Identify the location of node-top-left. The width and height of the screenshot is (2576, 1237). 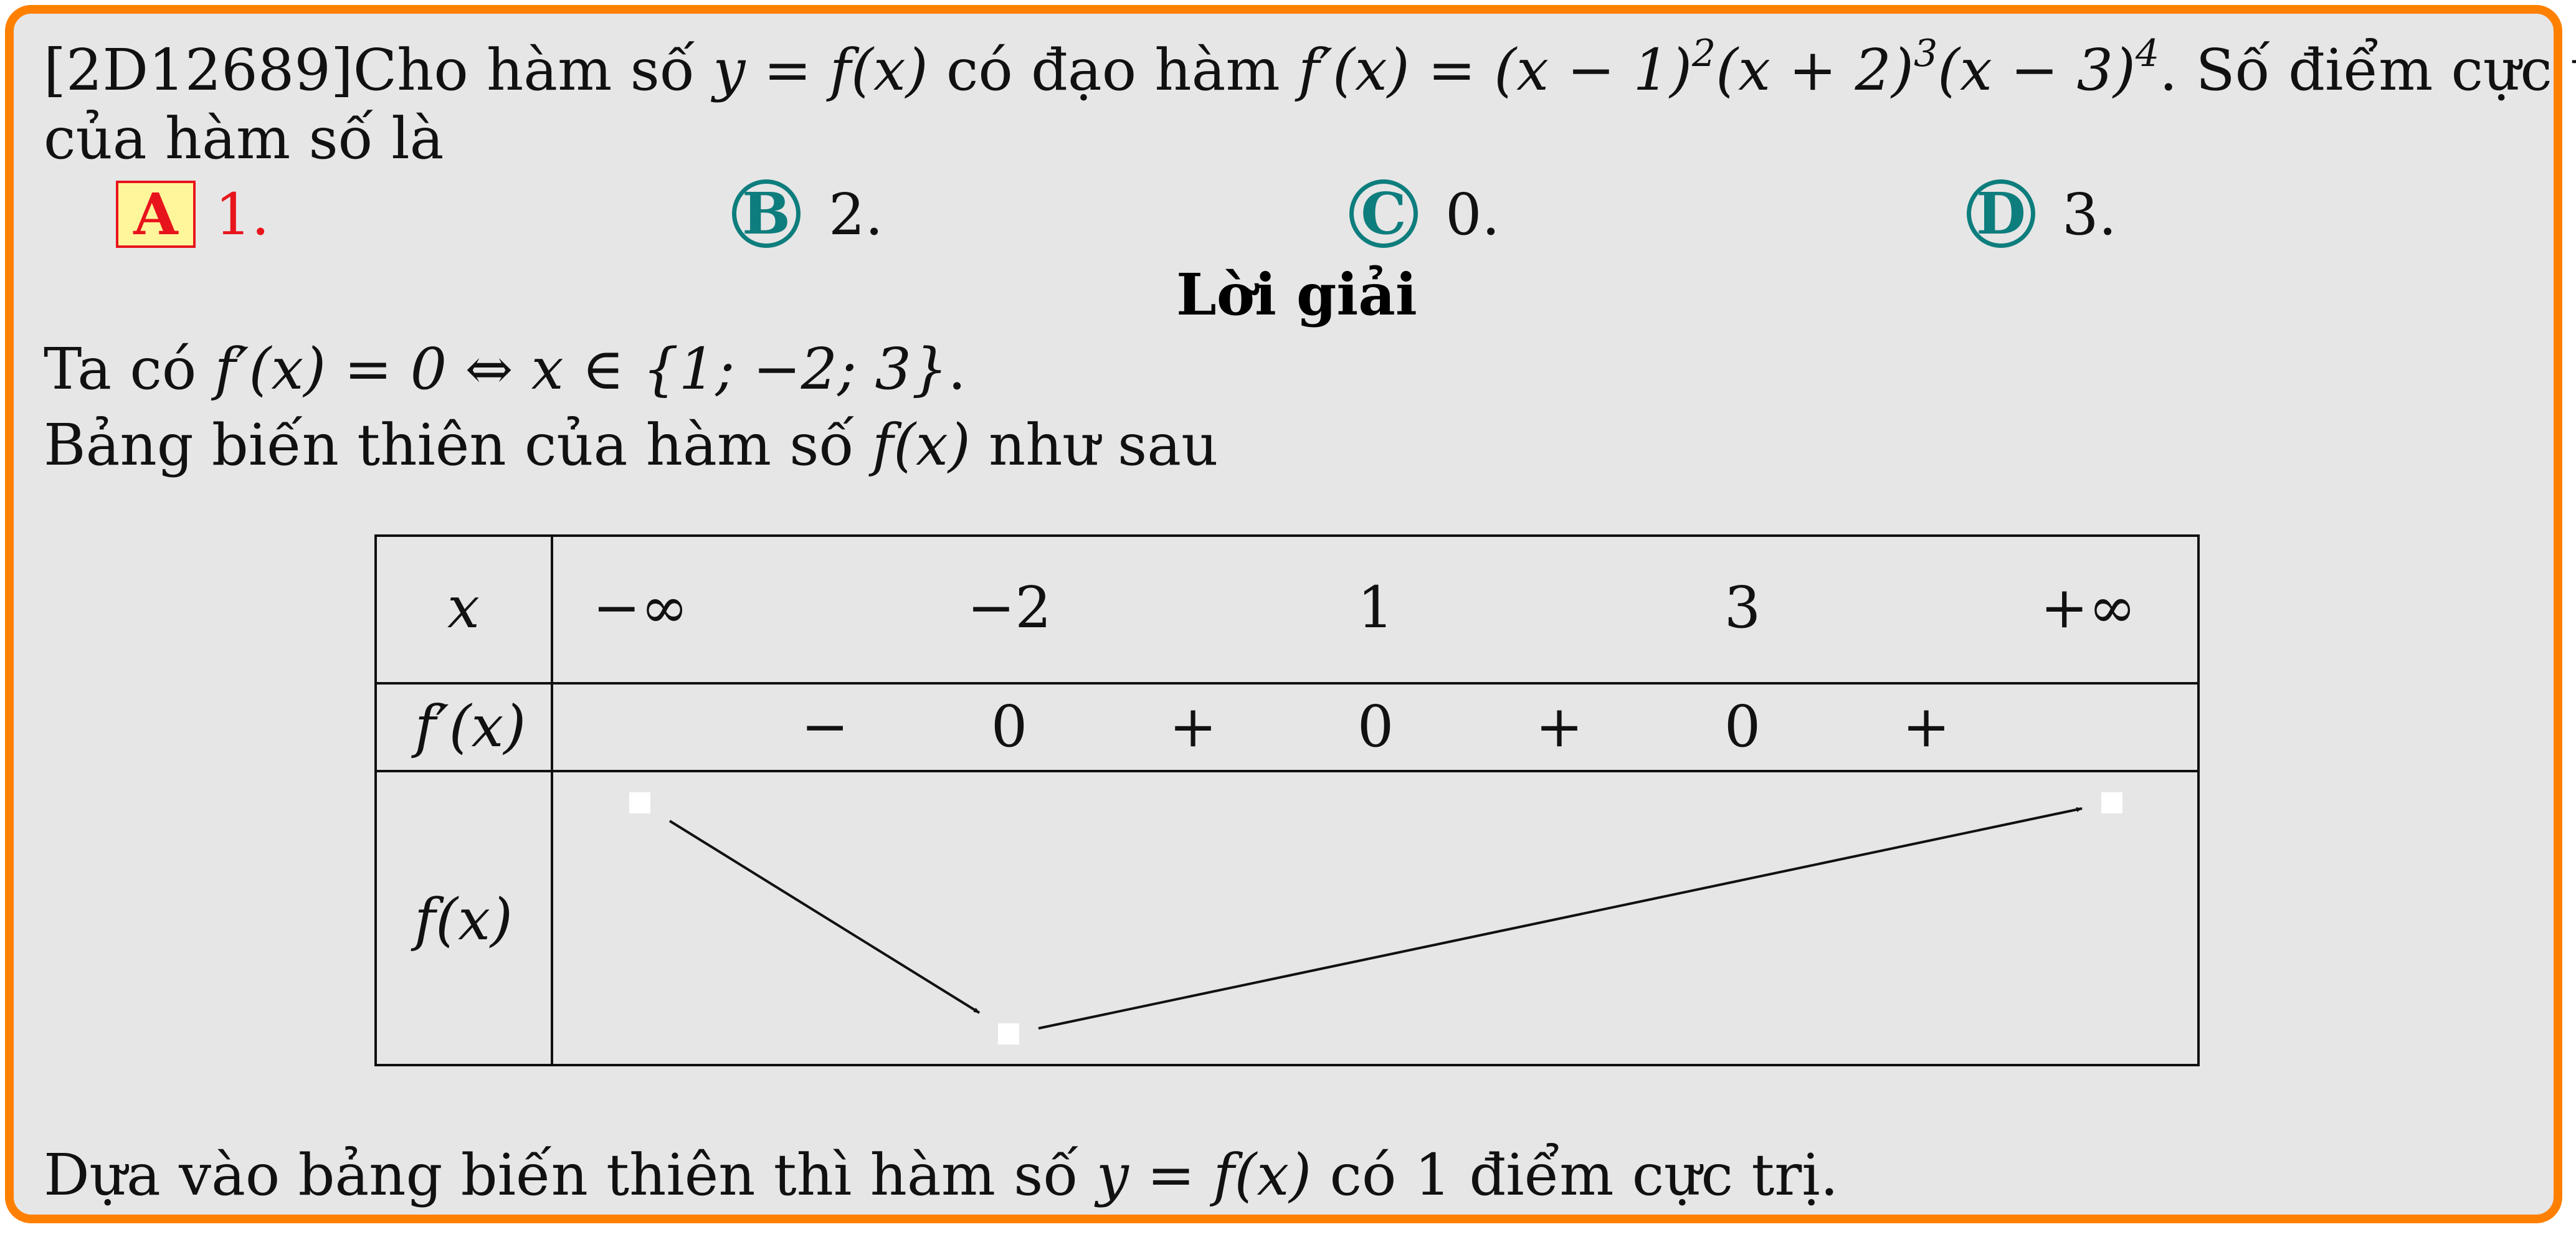
(640, 803).